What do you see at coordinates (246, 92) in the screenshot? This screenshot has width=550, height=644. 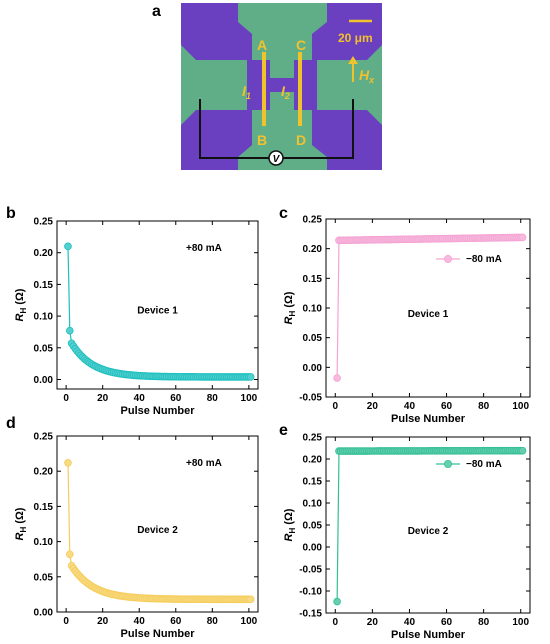 I see `current-label-1: I1` at bounding box center [246, 92].